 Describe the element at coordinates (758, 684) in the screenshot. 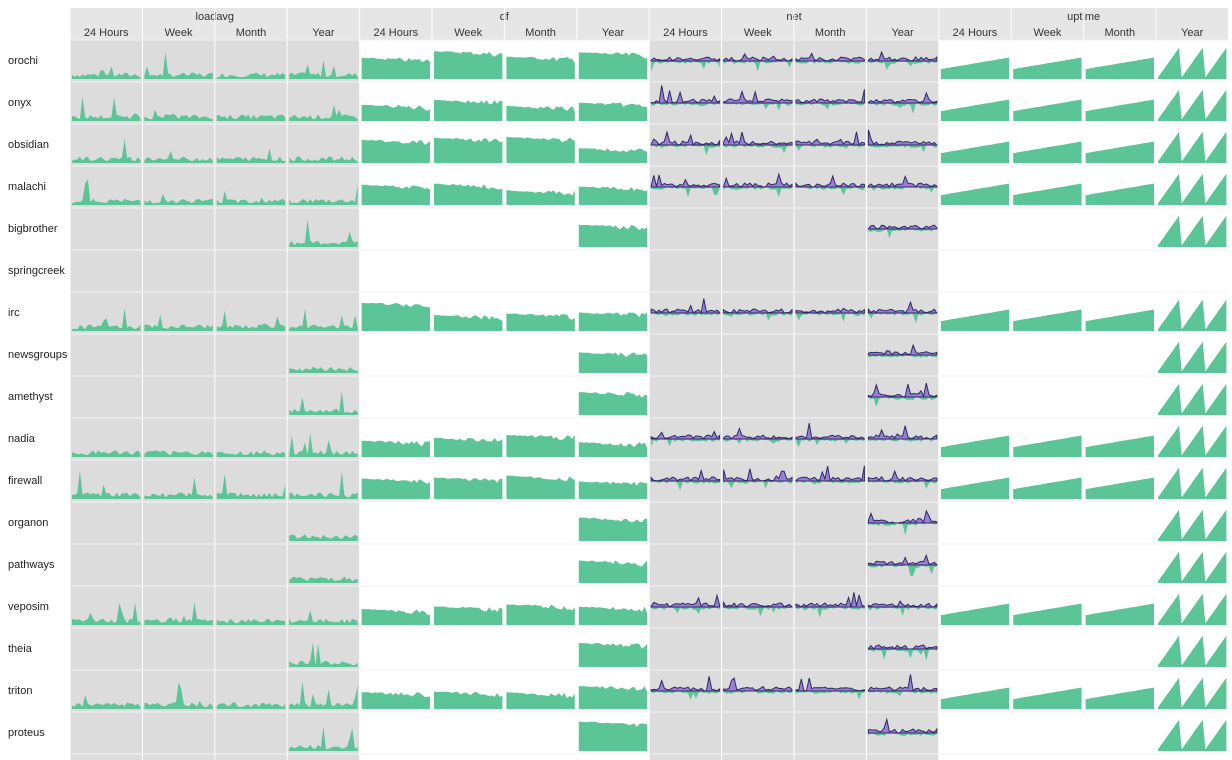

I see `spark-triton-net-1-out` at that location.